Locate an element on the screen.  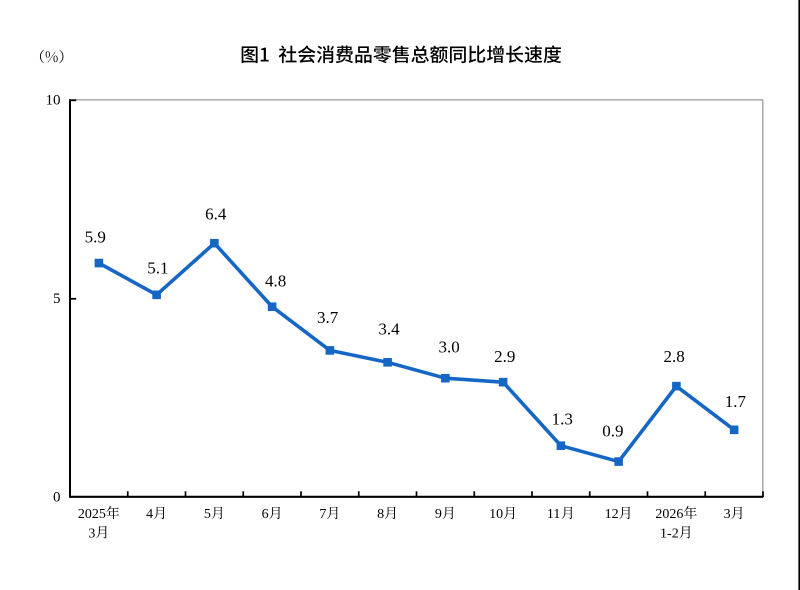
svg-text: 2.8 is located at coordinates (674, 356).